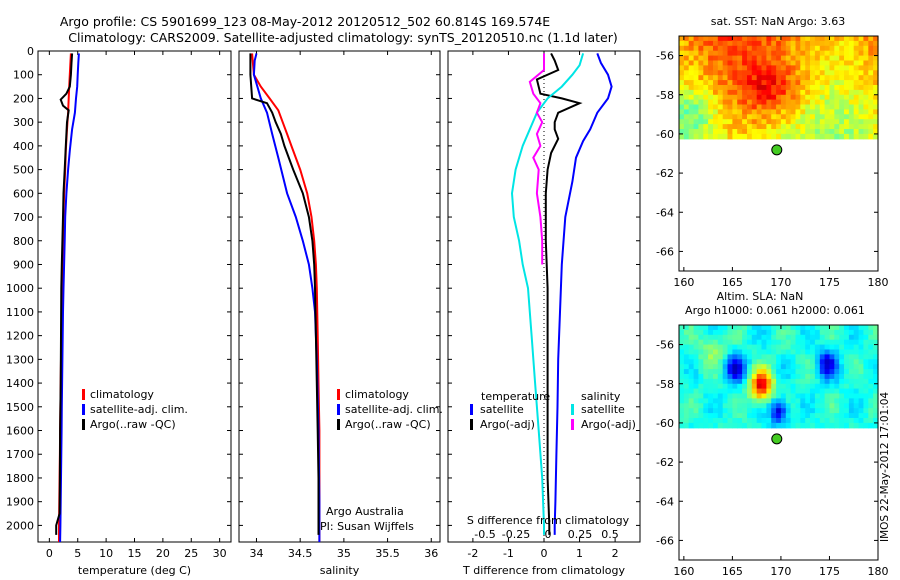 Image resolution: width=900 pixels, height=580 pixels. I want to click on x-tick-label: 5, so click(77, 553).